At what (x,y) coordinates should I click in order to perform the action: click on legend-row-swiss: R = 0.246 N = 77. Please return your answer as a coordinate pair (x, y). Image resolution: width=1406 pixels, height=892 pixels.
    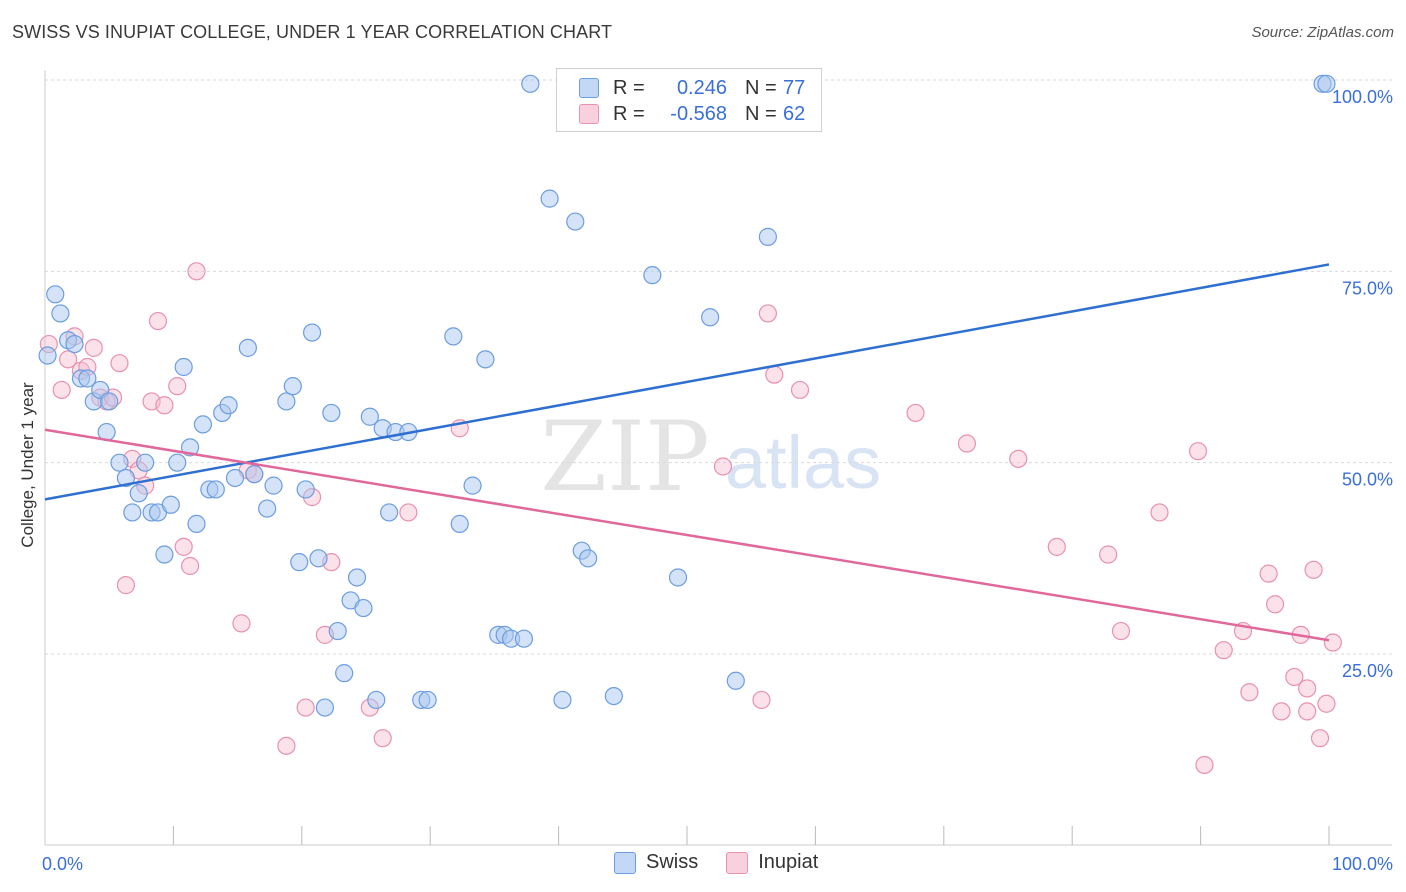
    Looking at the image, I should click on (692, 88).